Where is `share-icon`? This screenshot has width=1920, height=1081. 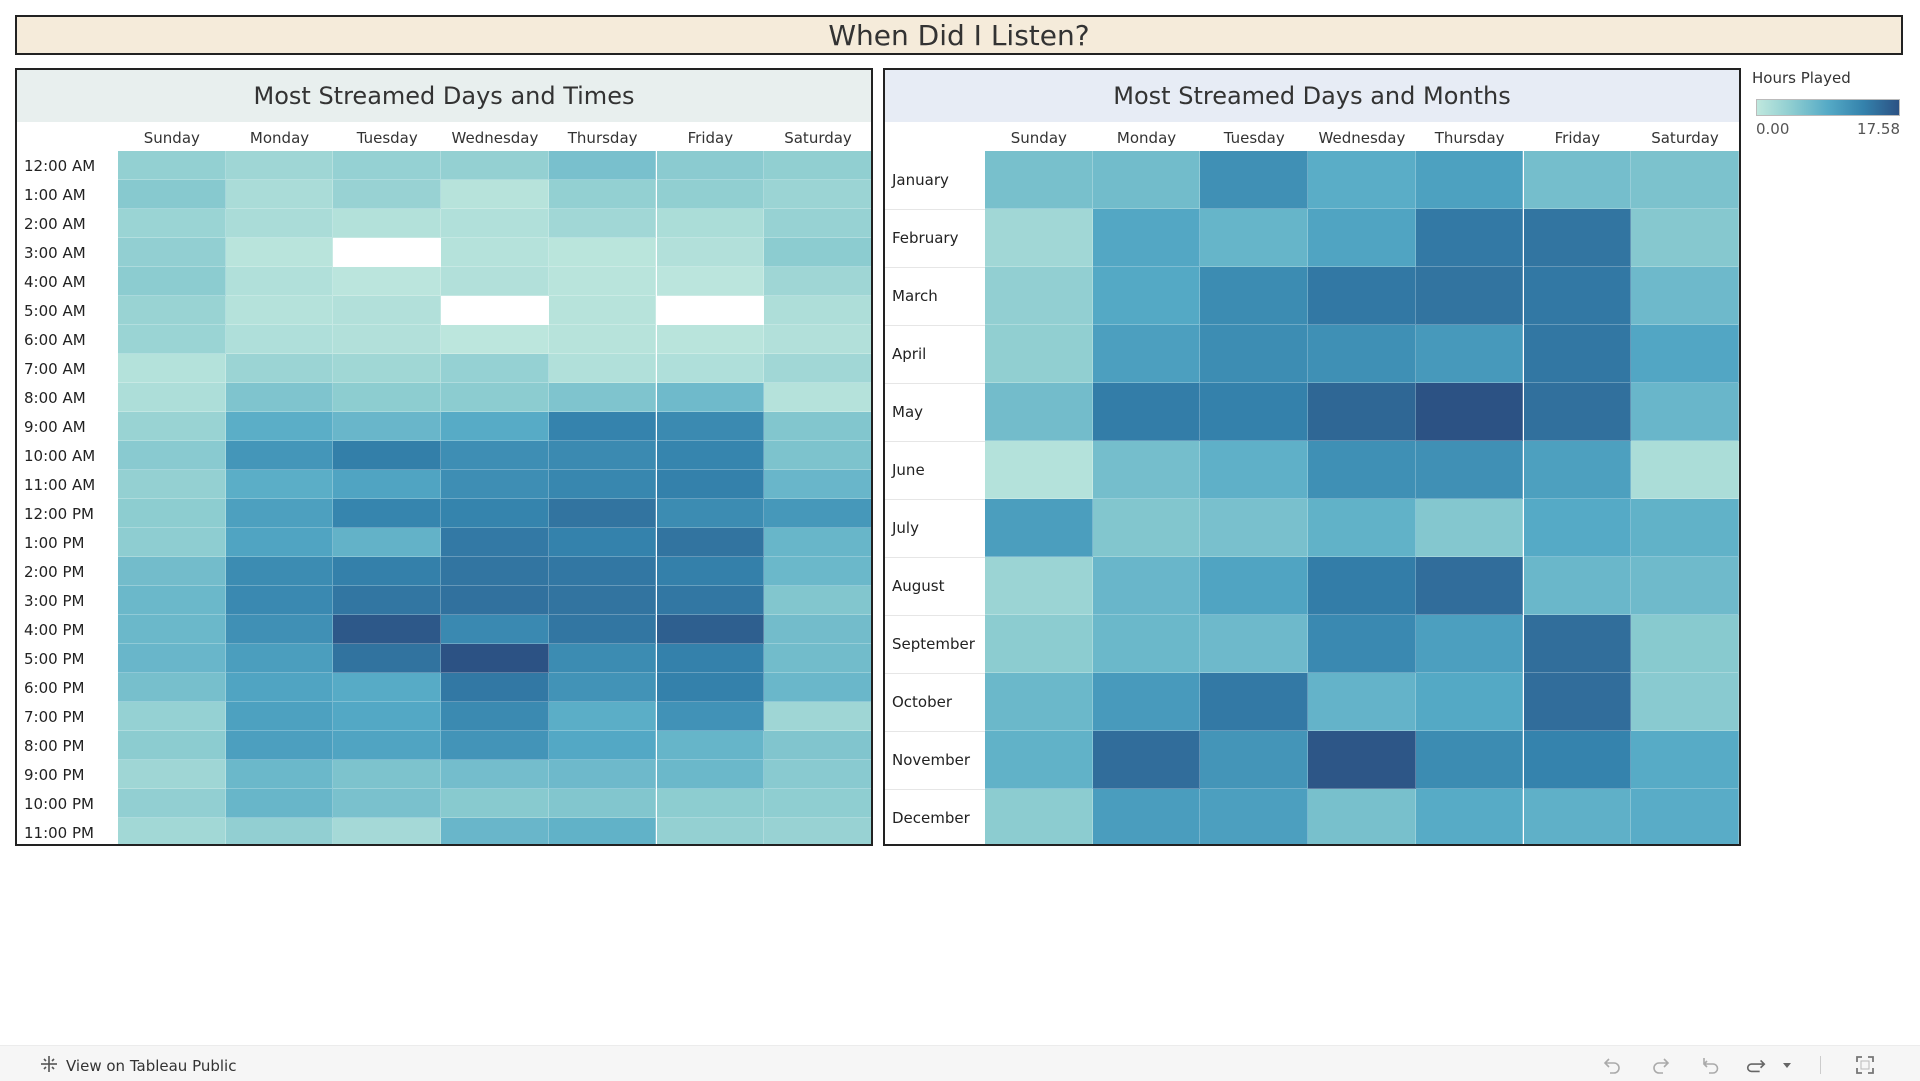 share-icon is located at coordinates (1756, 1065).